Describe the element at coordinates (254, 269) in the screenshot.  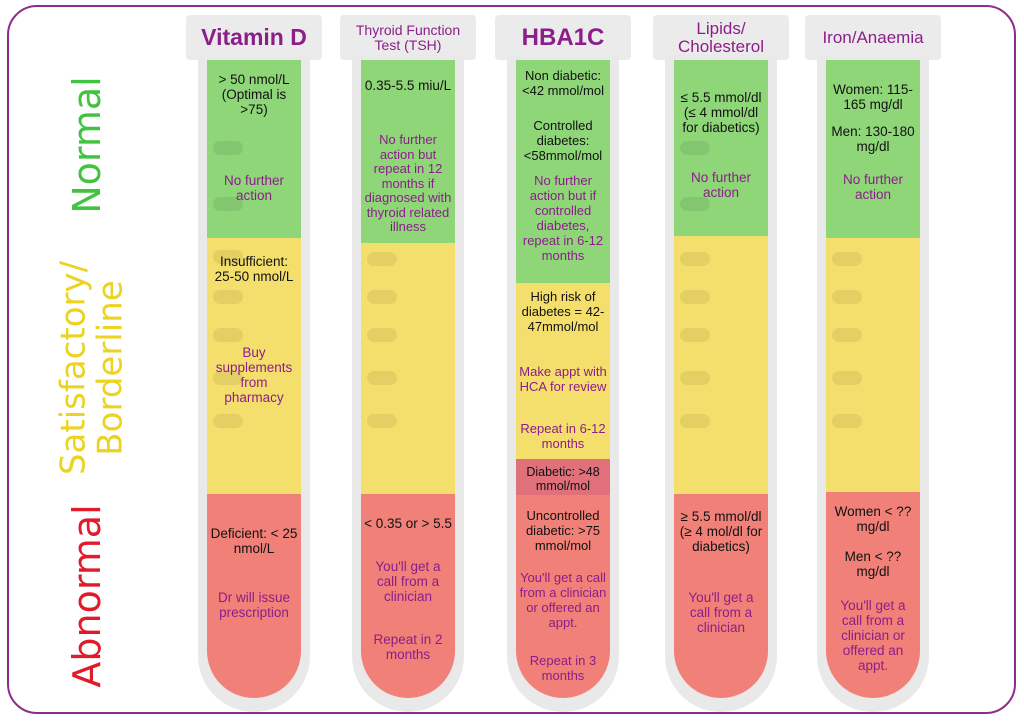
I see `borderline-value: Insufficient: 25-50 nmol/L` at that location.